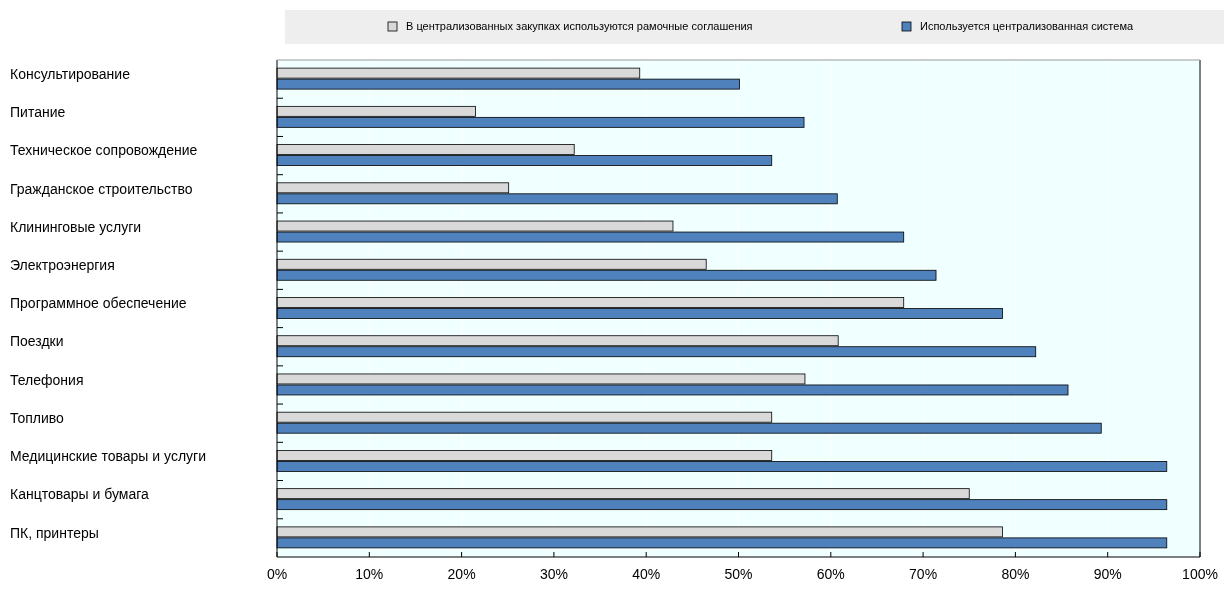 This screenshot has width=1224, height=591. I want to click on y-tick-label: Программное обеспечение, so click(98, 303).